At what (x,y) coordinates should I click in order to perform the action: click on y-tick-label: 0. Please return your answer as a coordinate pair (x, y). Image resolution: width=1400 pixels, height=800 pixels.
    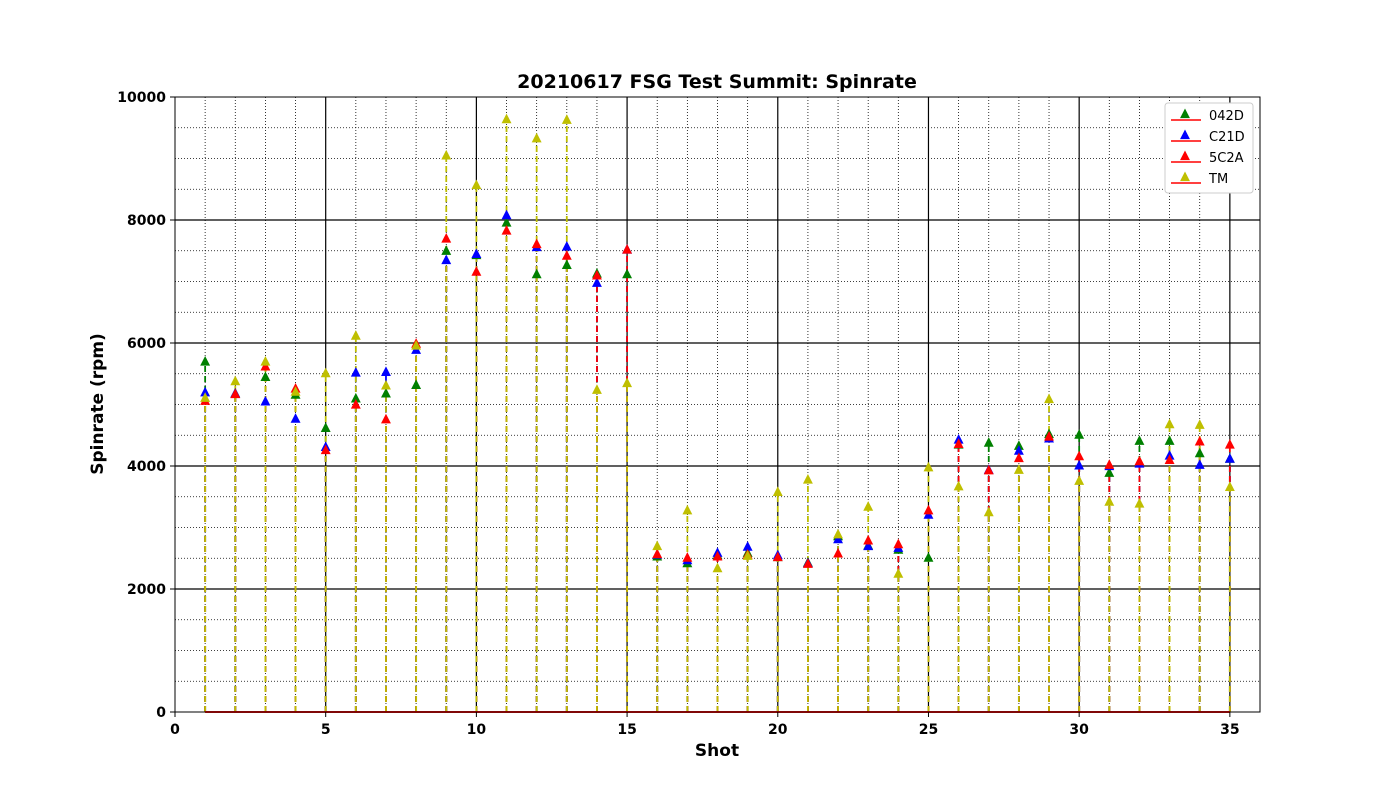
    Looking at the image, I should click on (161, 713).